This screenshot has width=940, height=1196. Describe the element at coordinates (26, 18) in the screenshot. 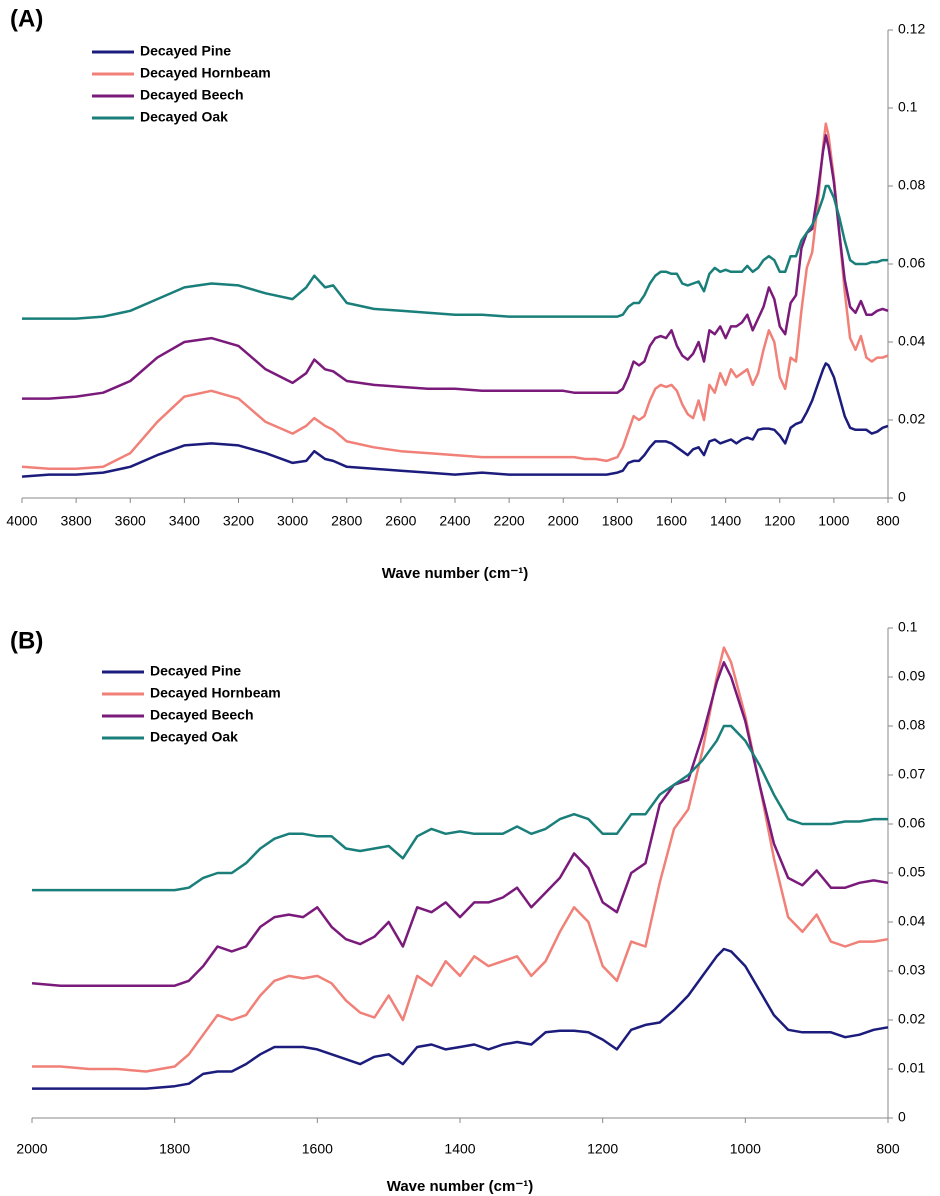

I see `panel-title: (A)` at that location.